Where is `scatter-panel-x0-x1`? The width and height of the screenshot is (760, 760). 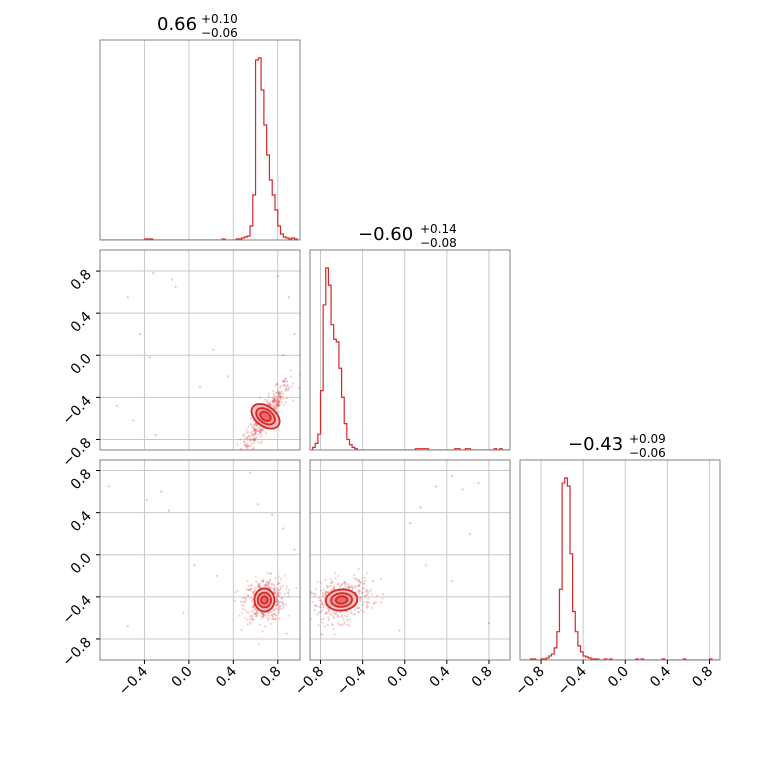 scatter-panel-x0-x1 is located at coordinates (200, 351).